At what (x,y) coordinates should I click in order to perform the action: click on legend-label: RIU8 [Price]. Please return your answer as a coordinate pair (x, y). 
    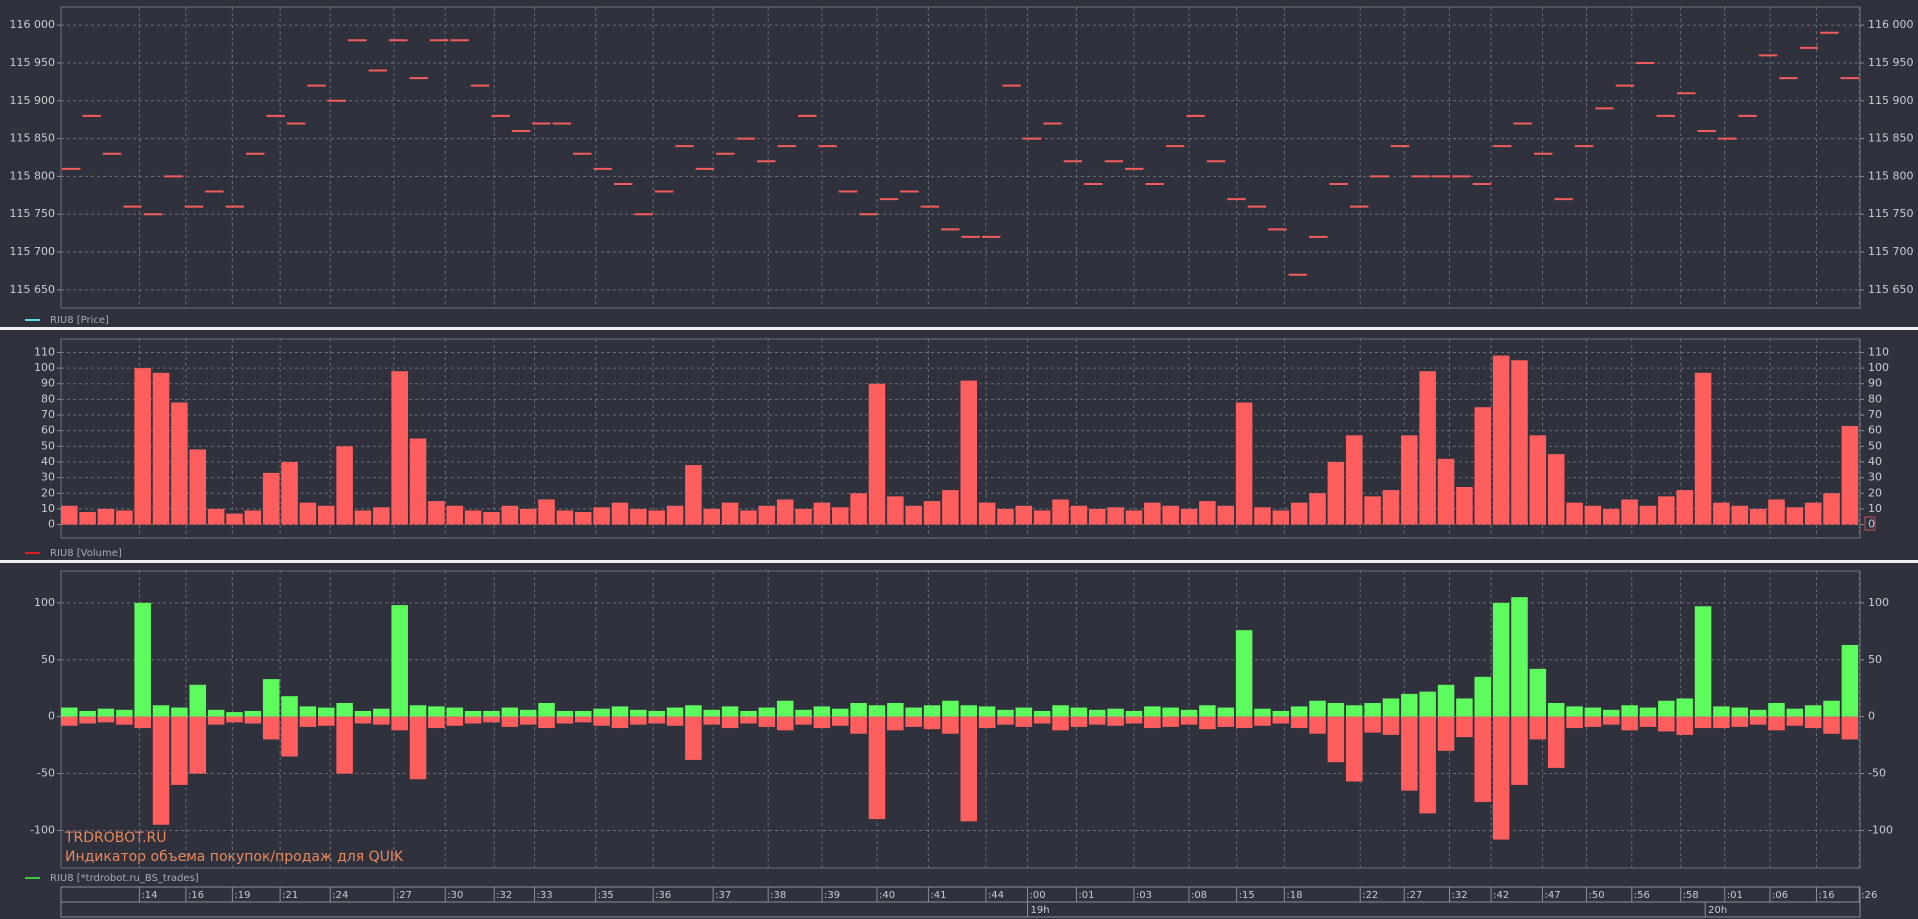
    Looking at the image, I should click on (79, 320).